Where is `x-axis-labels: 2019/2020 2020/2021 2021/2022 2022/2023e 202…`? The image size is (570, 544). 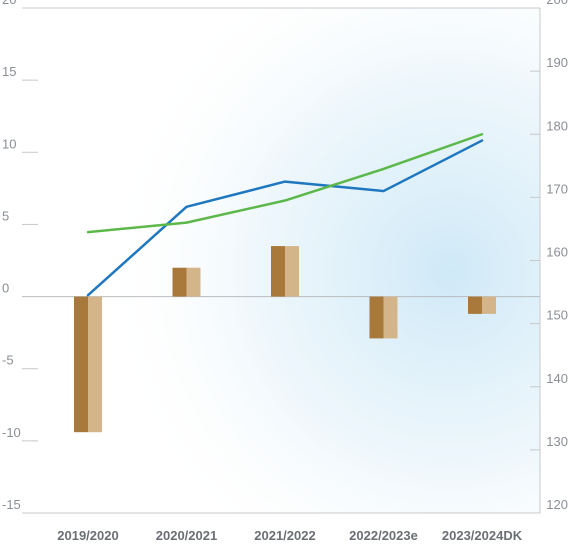
x-axis-labels: 2019/2020 2020/2021 2021/2022 2022/2023e 202… is located at coordinates (289, 535).